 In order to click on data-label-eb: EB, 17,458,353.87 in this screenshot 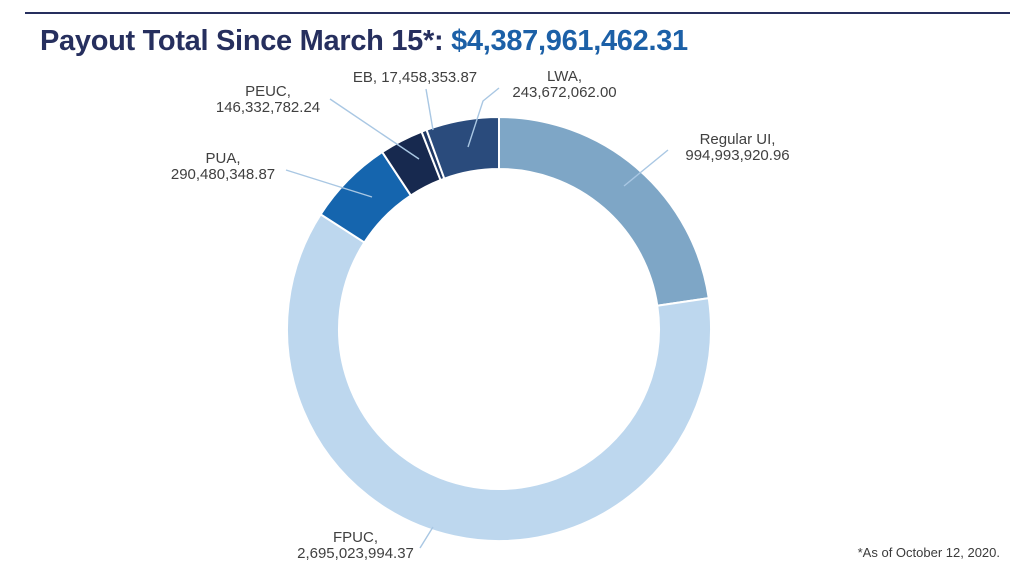, I will do `click(415, 78)`.